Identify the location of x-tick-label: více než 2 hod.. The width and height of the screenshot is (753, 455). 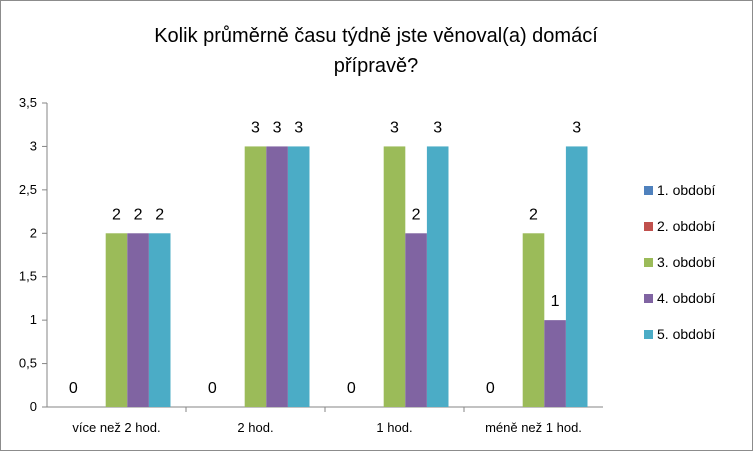
(116, 427).